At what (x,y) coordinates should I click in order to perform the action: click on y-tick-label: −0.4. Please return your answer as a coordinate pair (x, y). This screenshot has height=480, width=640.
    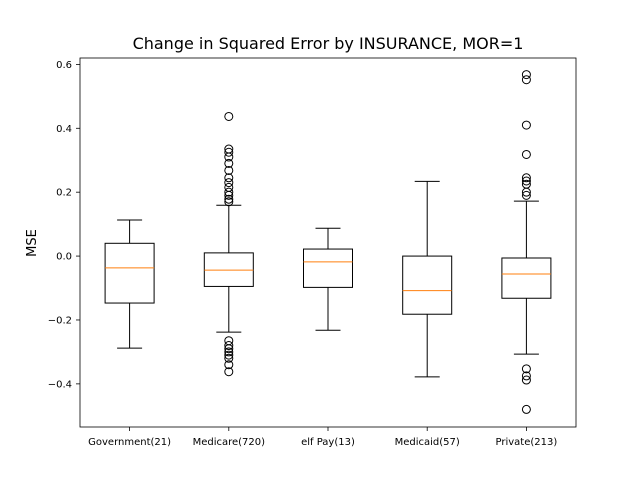
    Looking at the image, I should click on (60, 384).